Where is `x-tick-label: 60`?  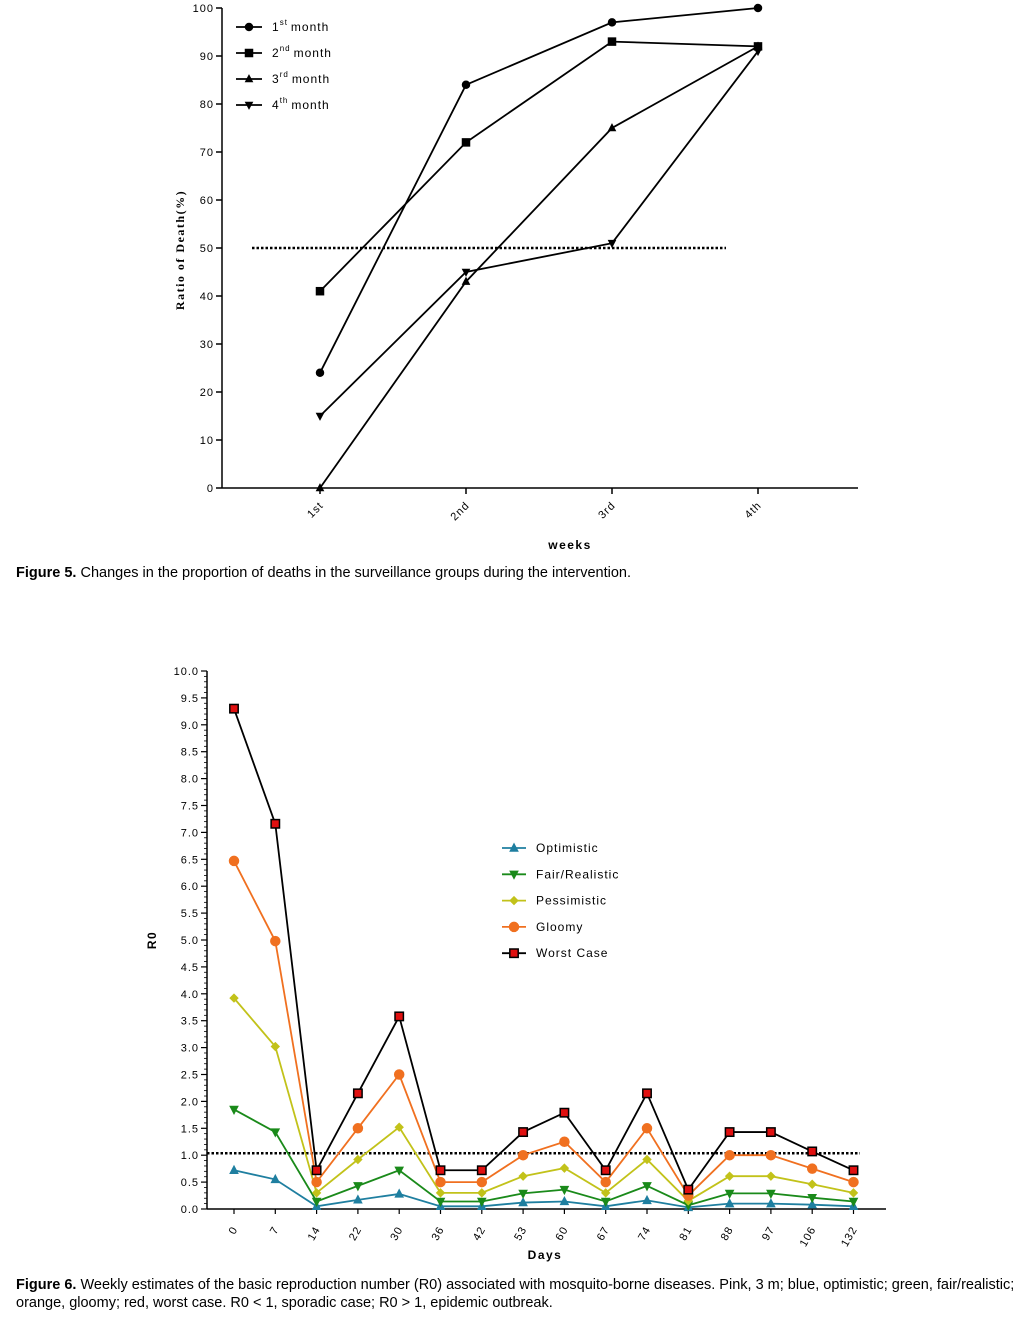
x-tick-label: 60 is located at coordinates (562, 1234).